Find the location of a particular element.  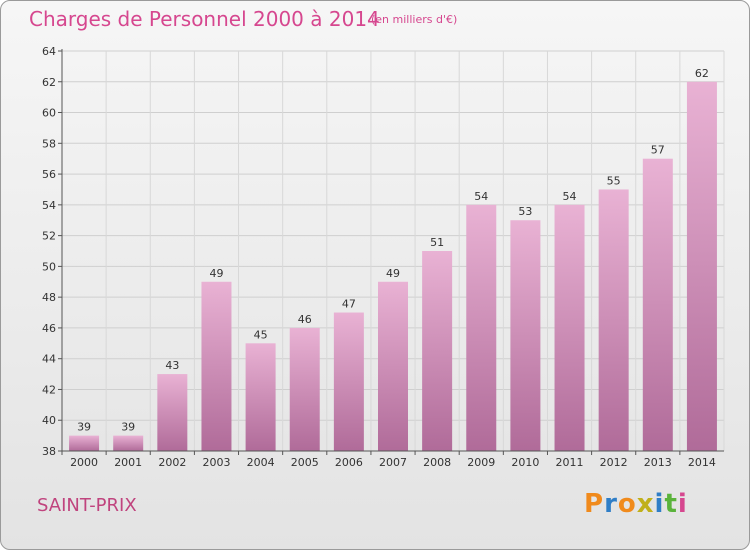

chart-subtitle: (en milliers d'€) is located at coordinates (414, 19).